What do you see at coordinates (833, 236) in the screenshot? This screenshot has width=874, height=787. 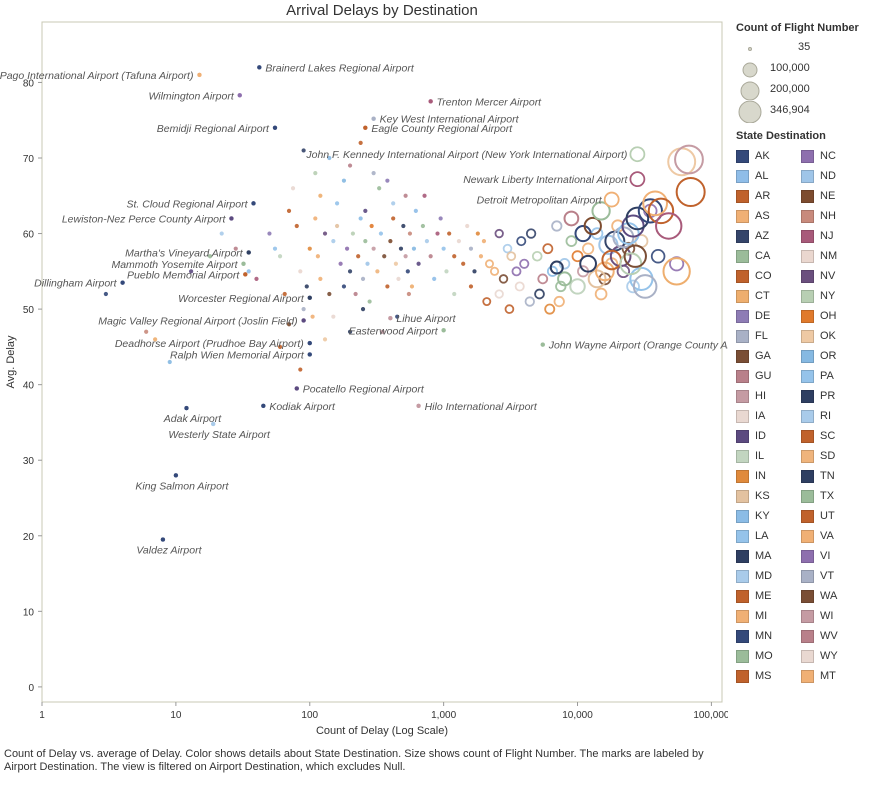 I see `legend-item-nj: NJ` at bounding box center [833, 236].